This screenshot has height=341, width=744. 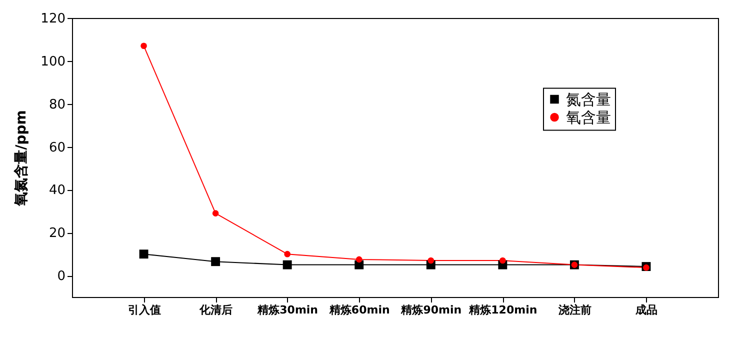 What do you see at coordinates (53, 19) in the screenshot?
I see `y-tick-label: 120` at bounding box center [53, 19].